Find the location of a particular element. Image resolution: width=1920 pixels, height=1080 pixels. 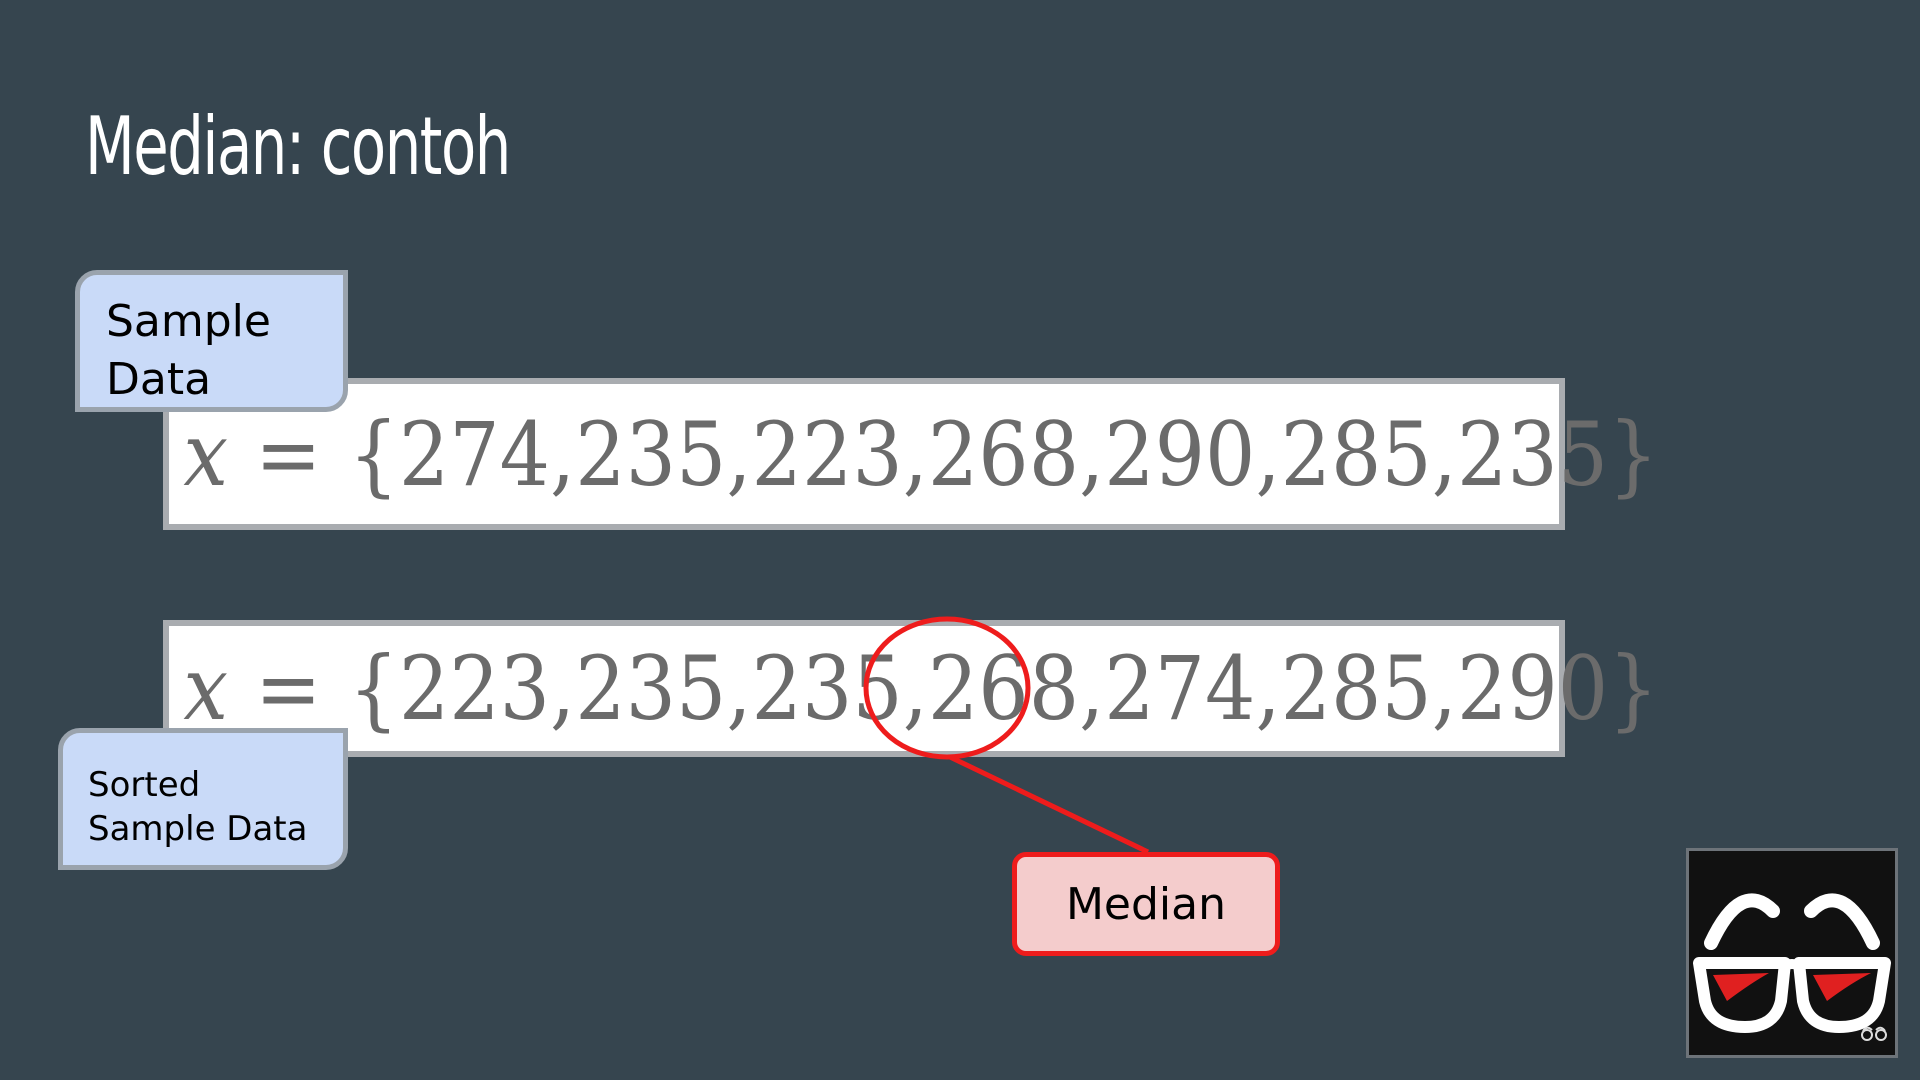

glasses-icon is located at coordinates (1792, 953).